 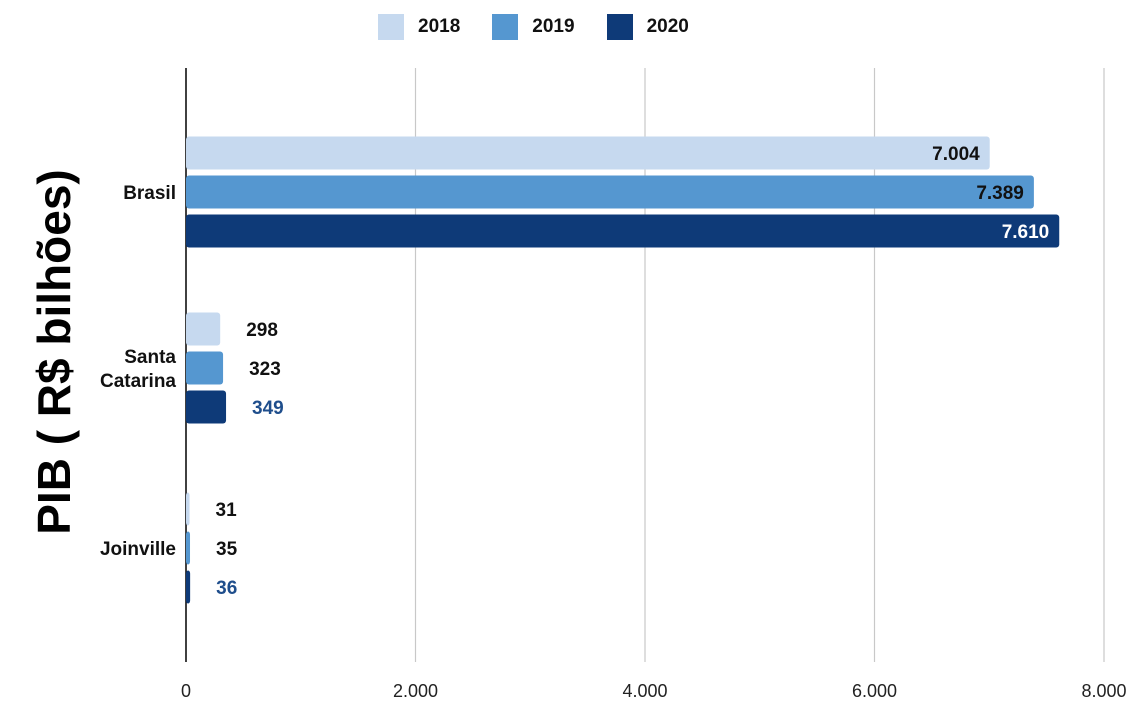 What do you see at coordinates (262, 330) in the screenshot?
I see `data-label: 298` at bounding box center [262, 330].